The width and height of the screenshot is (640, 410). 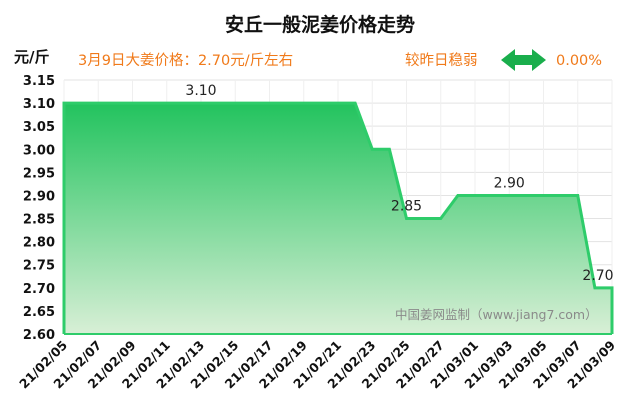 I want to click on compare-note: 较昨日稳弱, so click(x=441, y=60).